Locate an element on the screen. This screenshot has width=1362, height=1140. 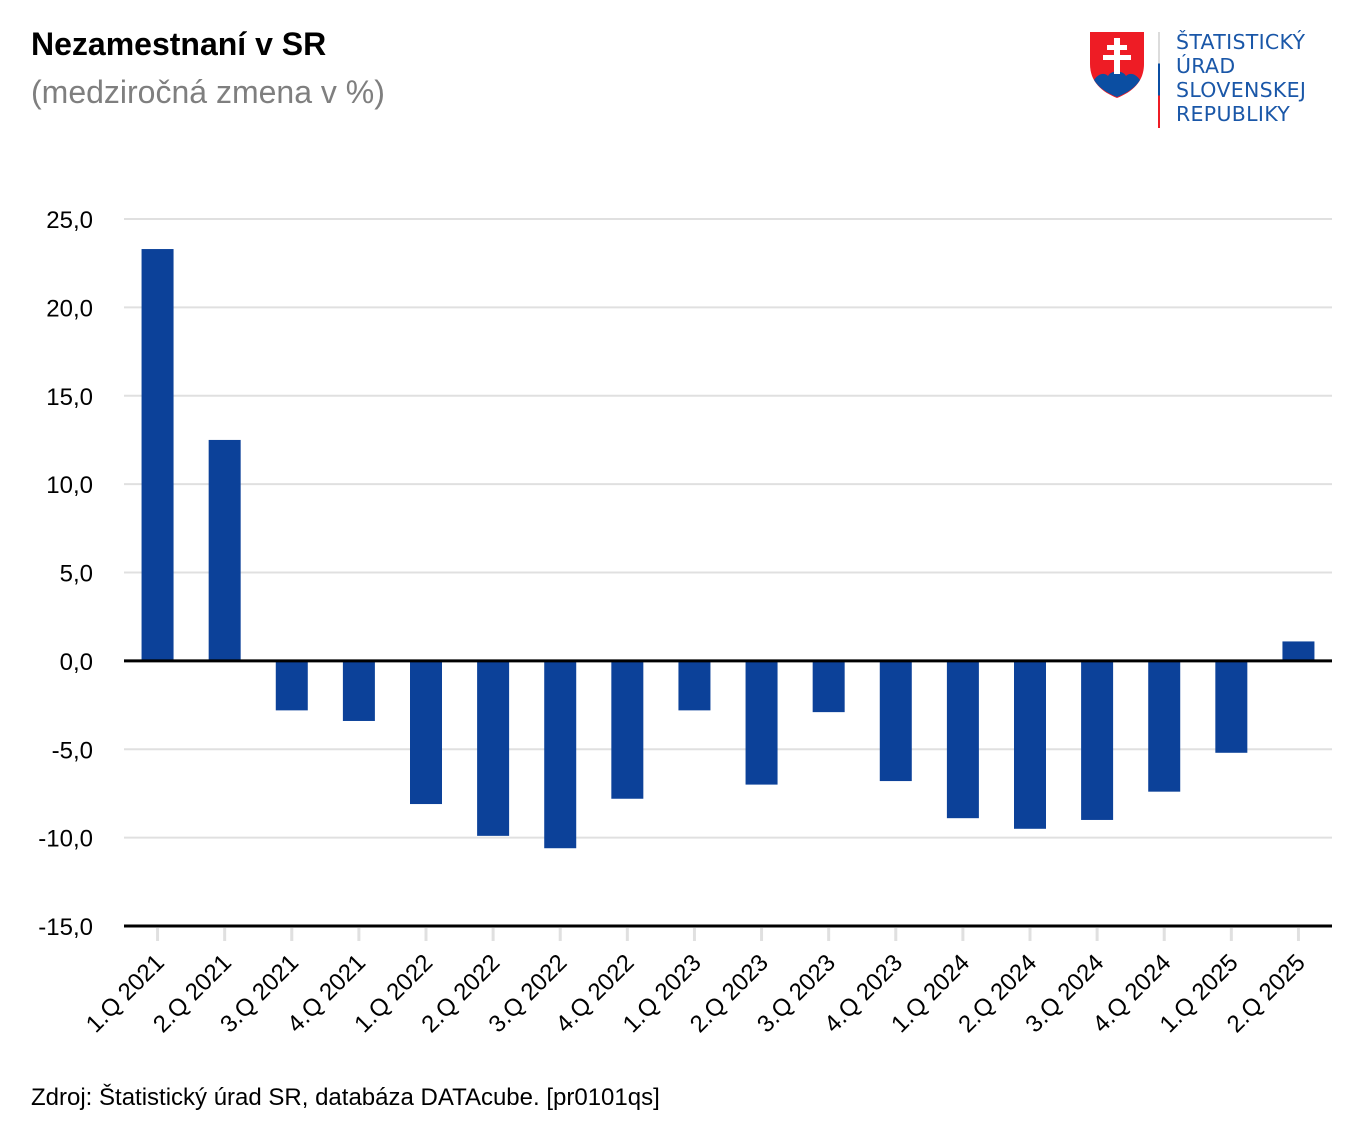
logo-divider is located at coordinates (1159, 80).